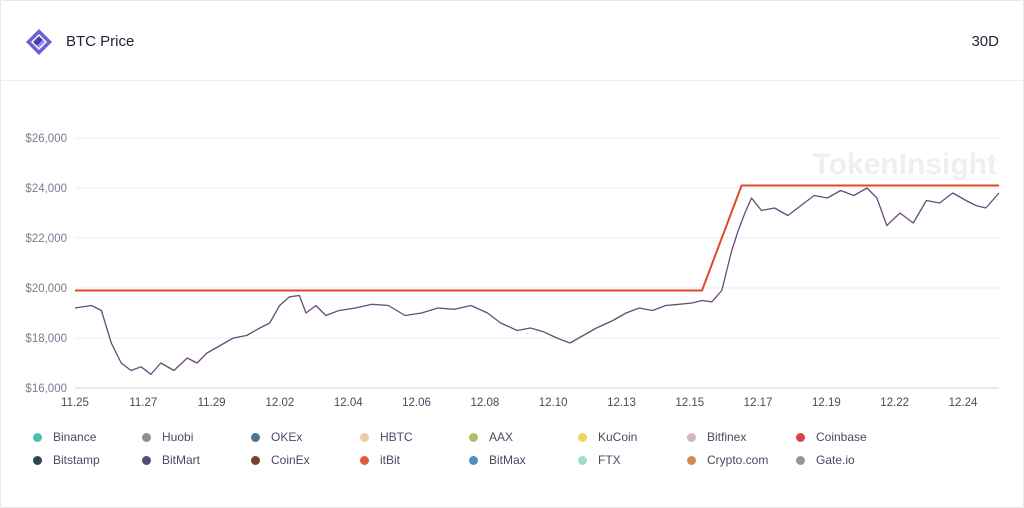  I want to click on y-tick-label: $18,000, so click(46, 339).